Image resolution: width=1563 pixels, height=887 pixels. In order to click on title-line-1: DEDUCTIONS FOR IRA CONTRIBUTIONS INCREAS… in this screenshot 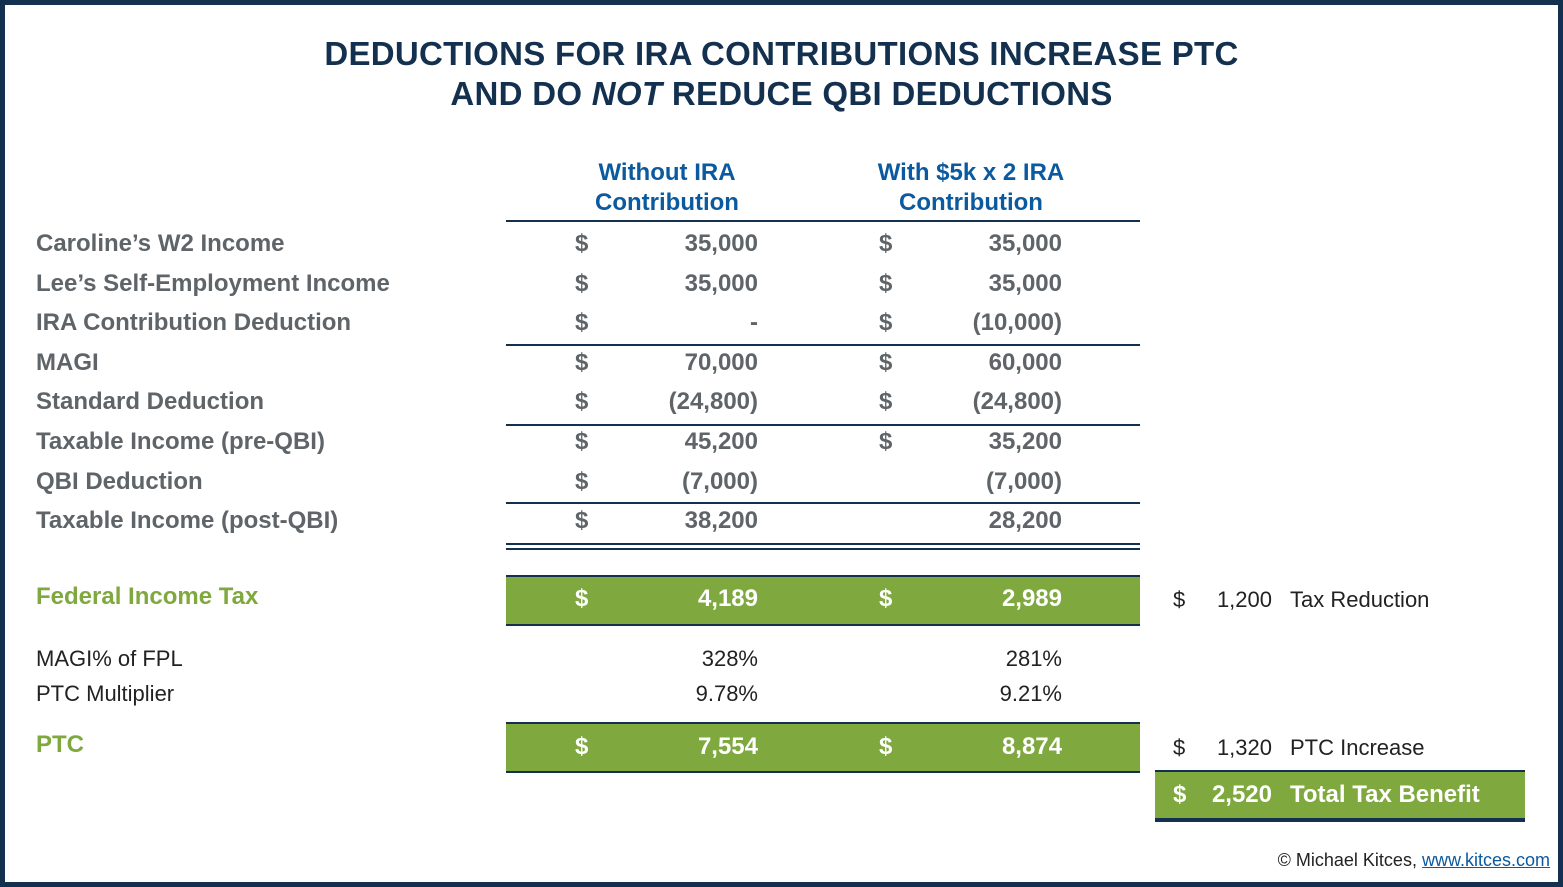, I will do `click(781, 53)`.